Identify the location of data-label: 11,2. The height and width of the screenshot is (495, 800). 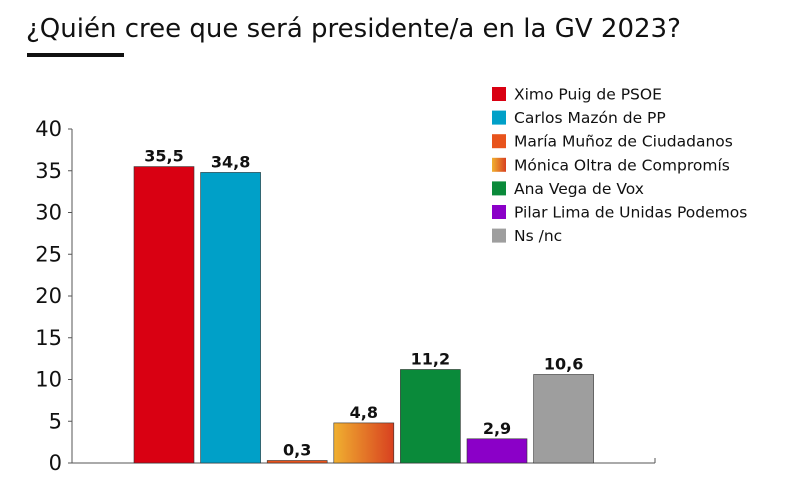
(430, 358).